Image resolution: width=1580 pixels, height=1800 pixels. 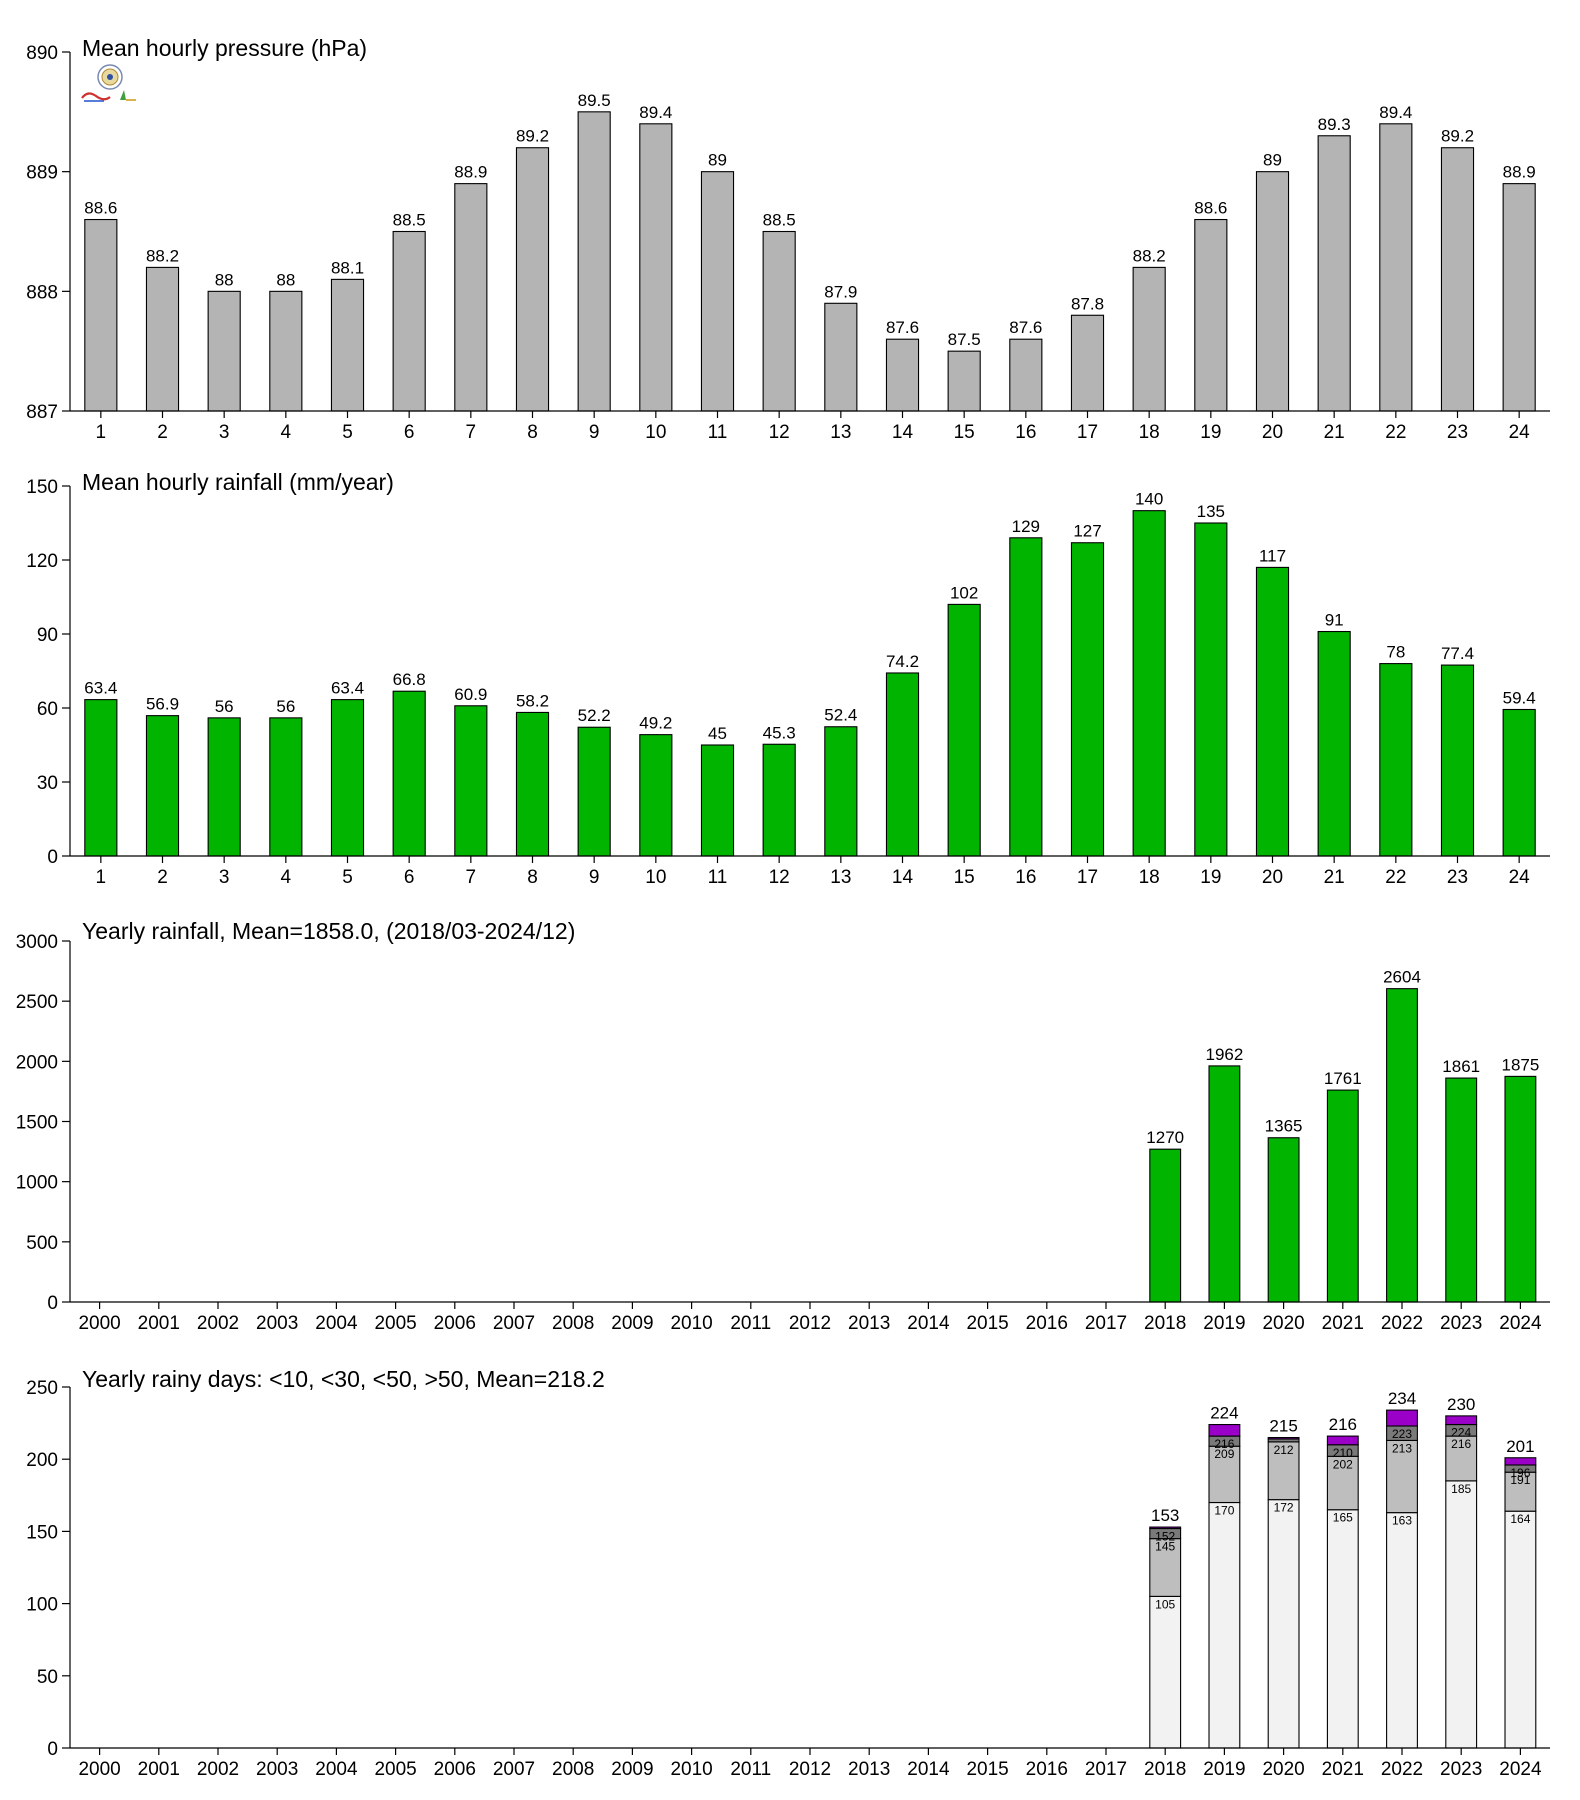 What do you see at coordinates (532, 700) in the screenshot?
I see `bar-value-label: 58.2` at bounding box center [532, 700].